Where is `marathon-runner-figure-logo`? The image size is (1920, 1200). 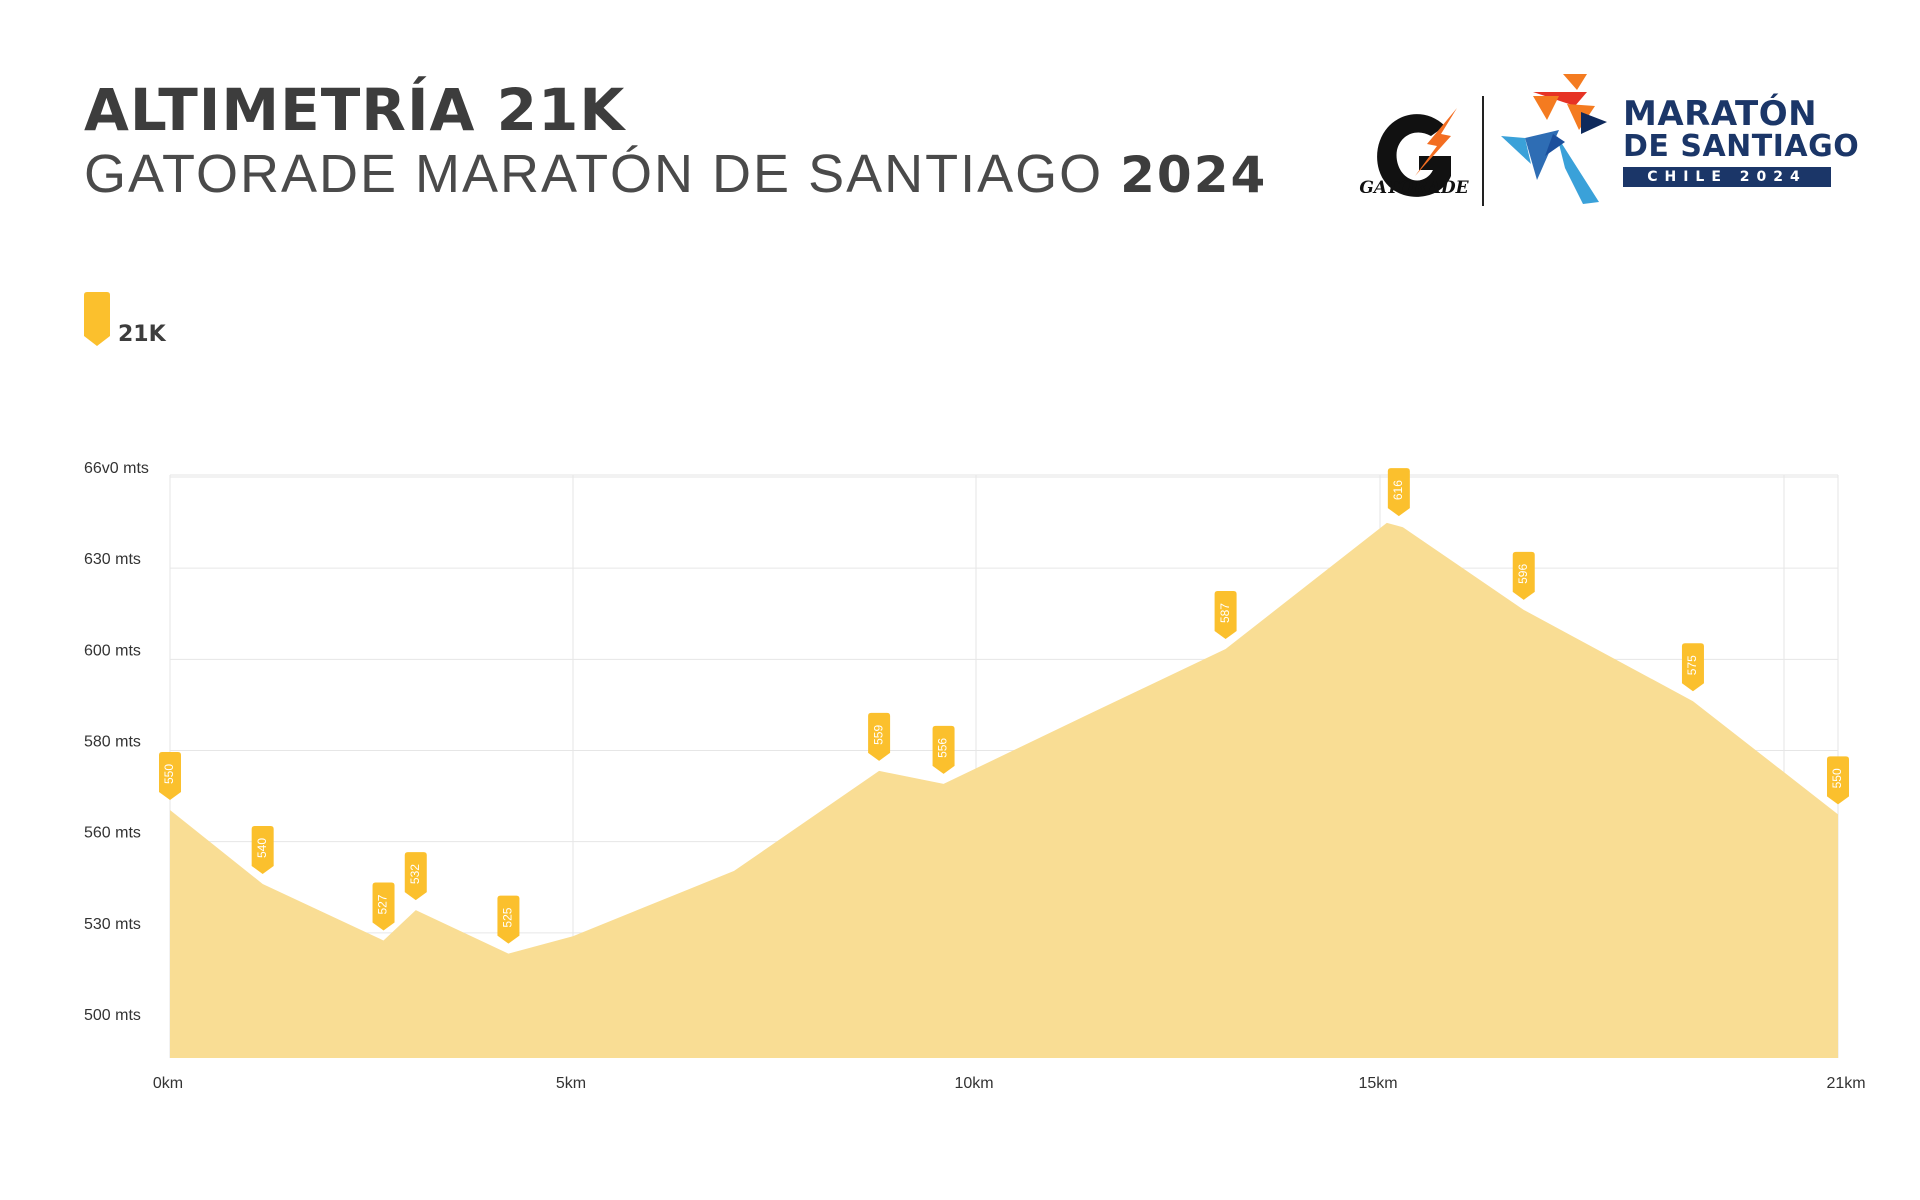 marathon-runner-figure-logo is located at coordinates (1554, 139).